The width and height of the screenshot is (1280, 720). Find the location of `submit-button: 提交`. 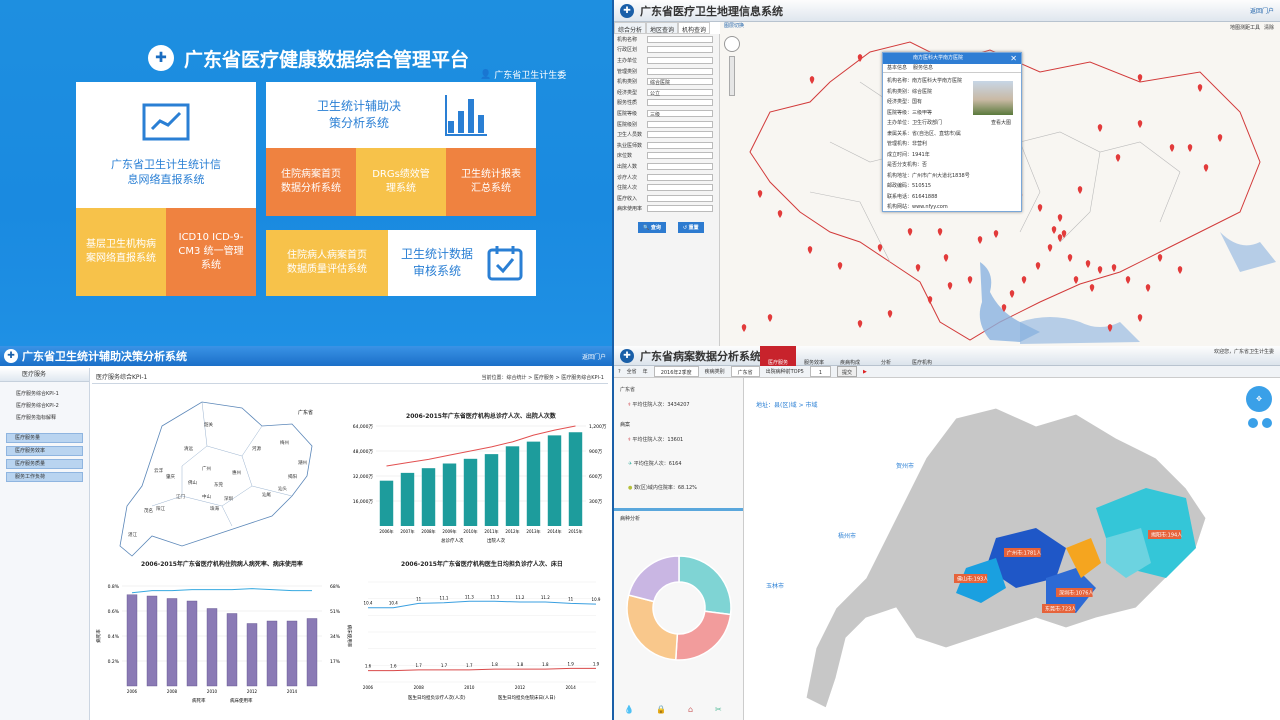

submit-button: 提交 is located at coordinates (847, 371).